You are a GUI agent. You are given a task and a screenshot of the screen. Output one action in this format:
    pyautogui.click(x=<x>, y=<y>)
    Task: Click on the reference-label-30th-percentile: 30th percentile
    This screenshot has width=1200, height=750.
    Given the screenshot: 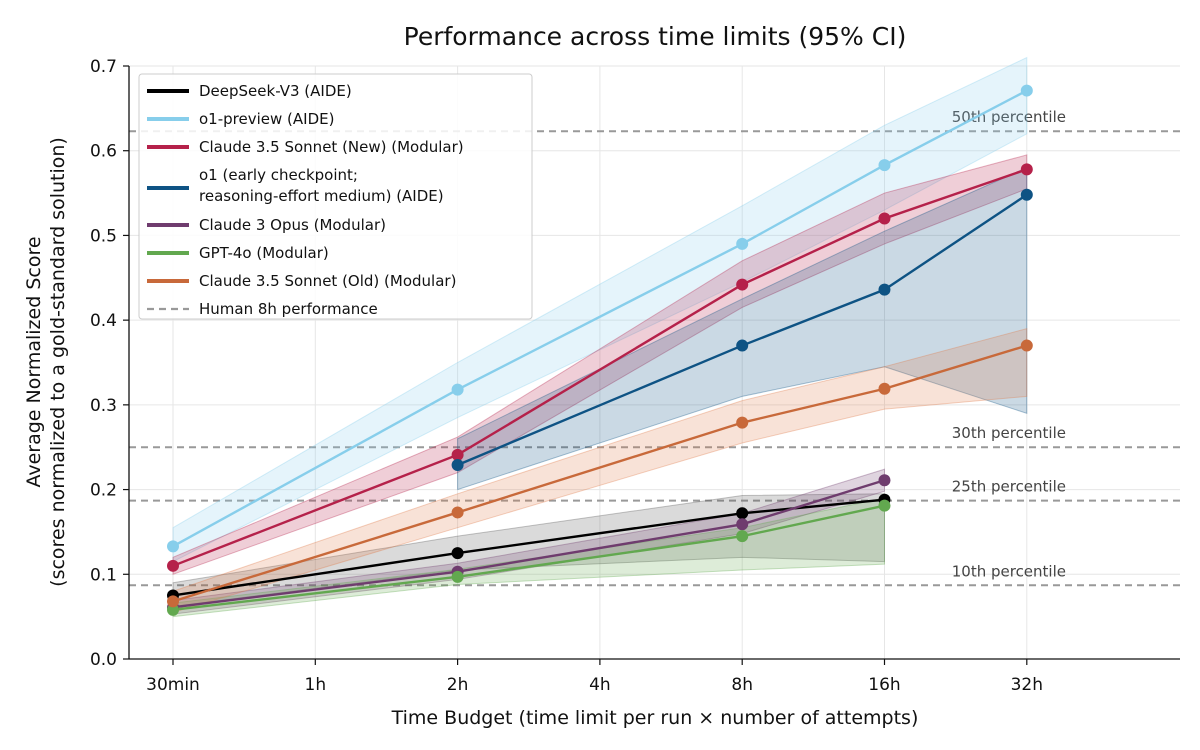 What is the action you would take?
    pyautogui.click(x=1009, y=433)
    